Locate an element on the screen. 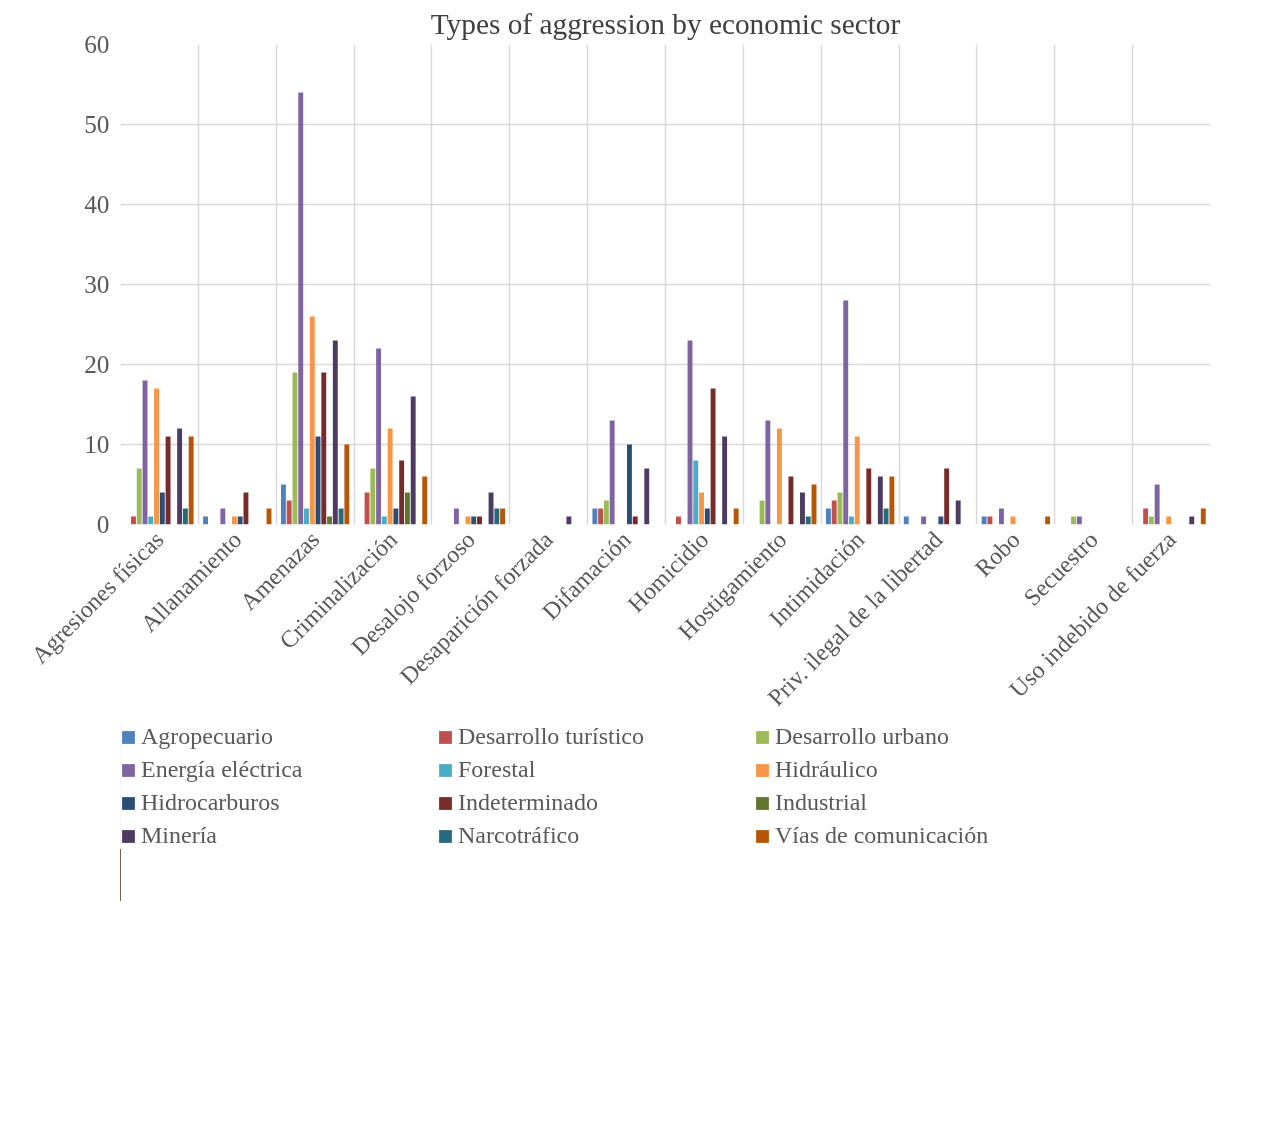 The height and width of the screenshot is (1132, 1279). y-tick-label: 40 is located at coordinates (97, 204).